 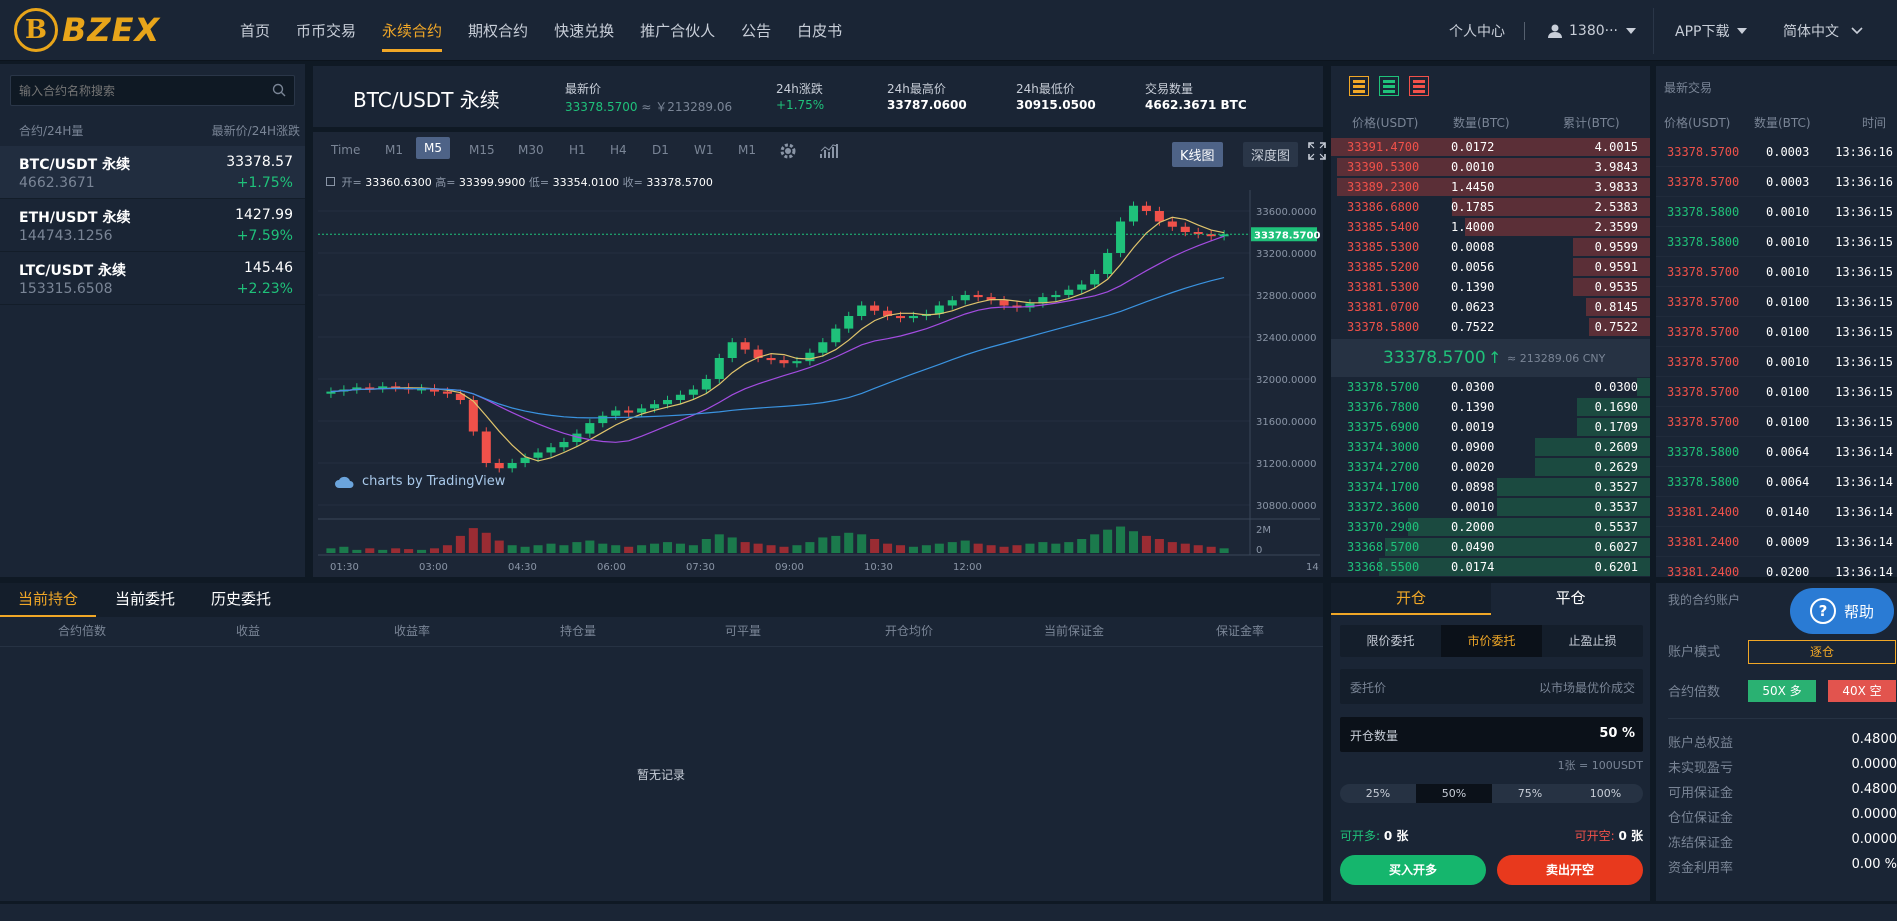 What do you see at coordinates (704, 150) in the screenshot?
I see `interval-w1: W1` at bounding box center [704, 150].